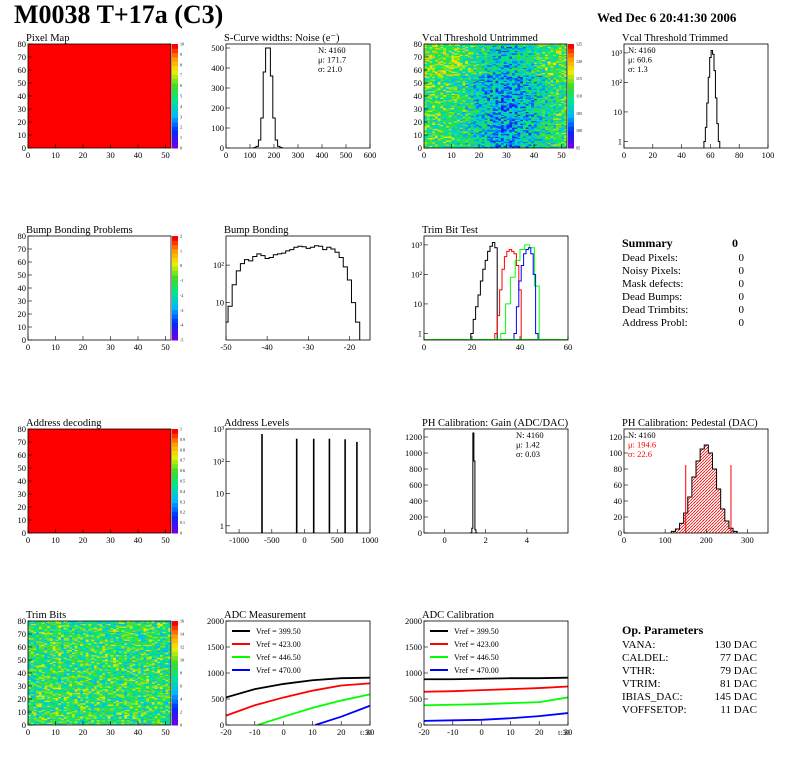 The image size is (796, 772). What do you see at coordinates (217, 48) in the screenshot?
I see `y-tick-label: 500` at bounding box center [217, 48].